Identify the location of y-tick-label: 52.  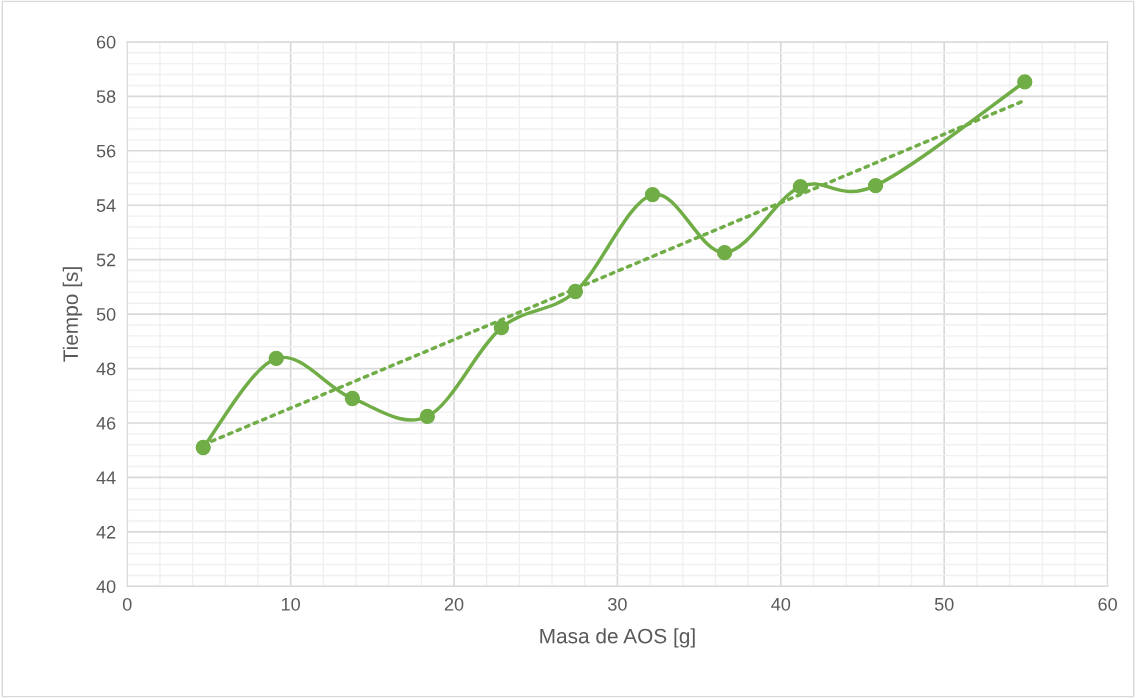
(106, 260).